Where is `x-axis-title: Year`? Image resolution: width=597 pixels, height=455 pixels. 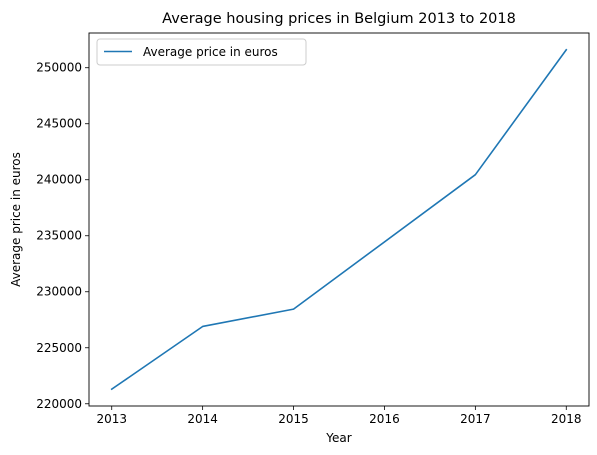 x-axis-title: Year is located at coordinates (338, 438).